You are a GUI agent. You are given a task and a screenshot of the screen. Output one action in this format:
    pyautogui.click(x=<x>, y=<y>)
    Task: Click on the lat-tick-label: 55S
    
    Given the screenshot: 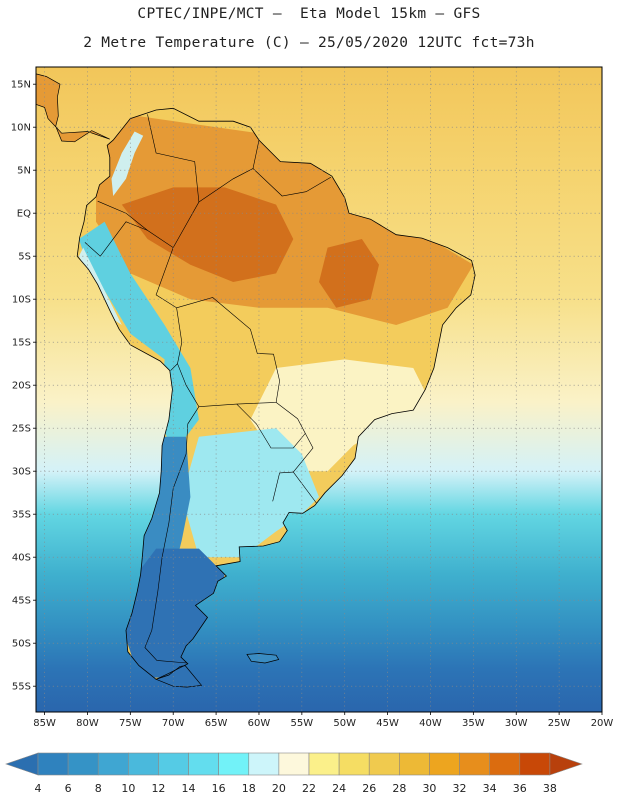 What is the action you would take?
    pyautogui.click(x=21, y=687)
    